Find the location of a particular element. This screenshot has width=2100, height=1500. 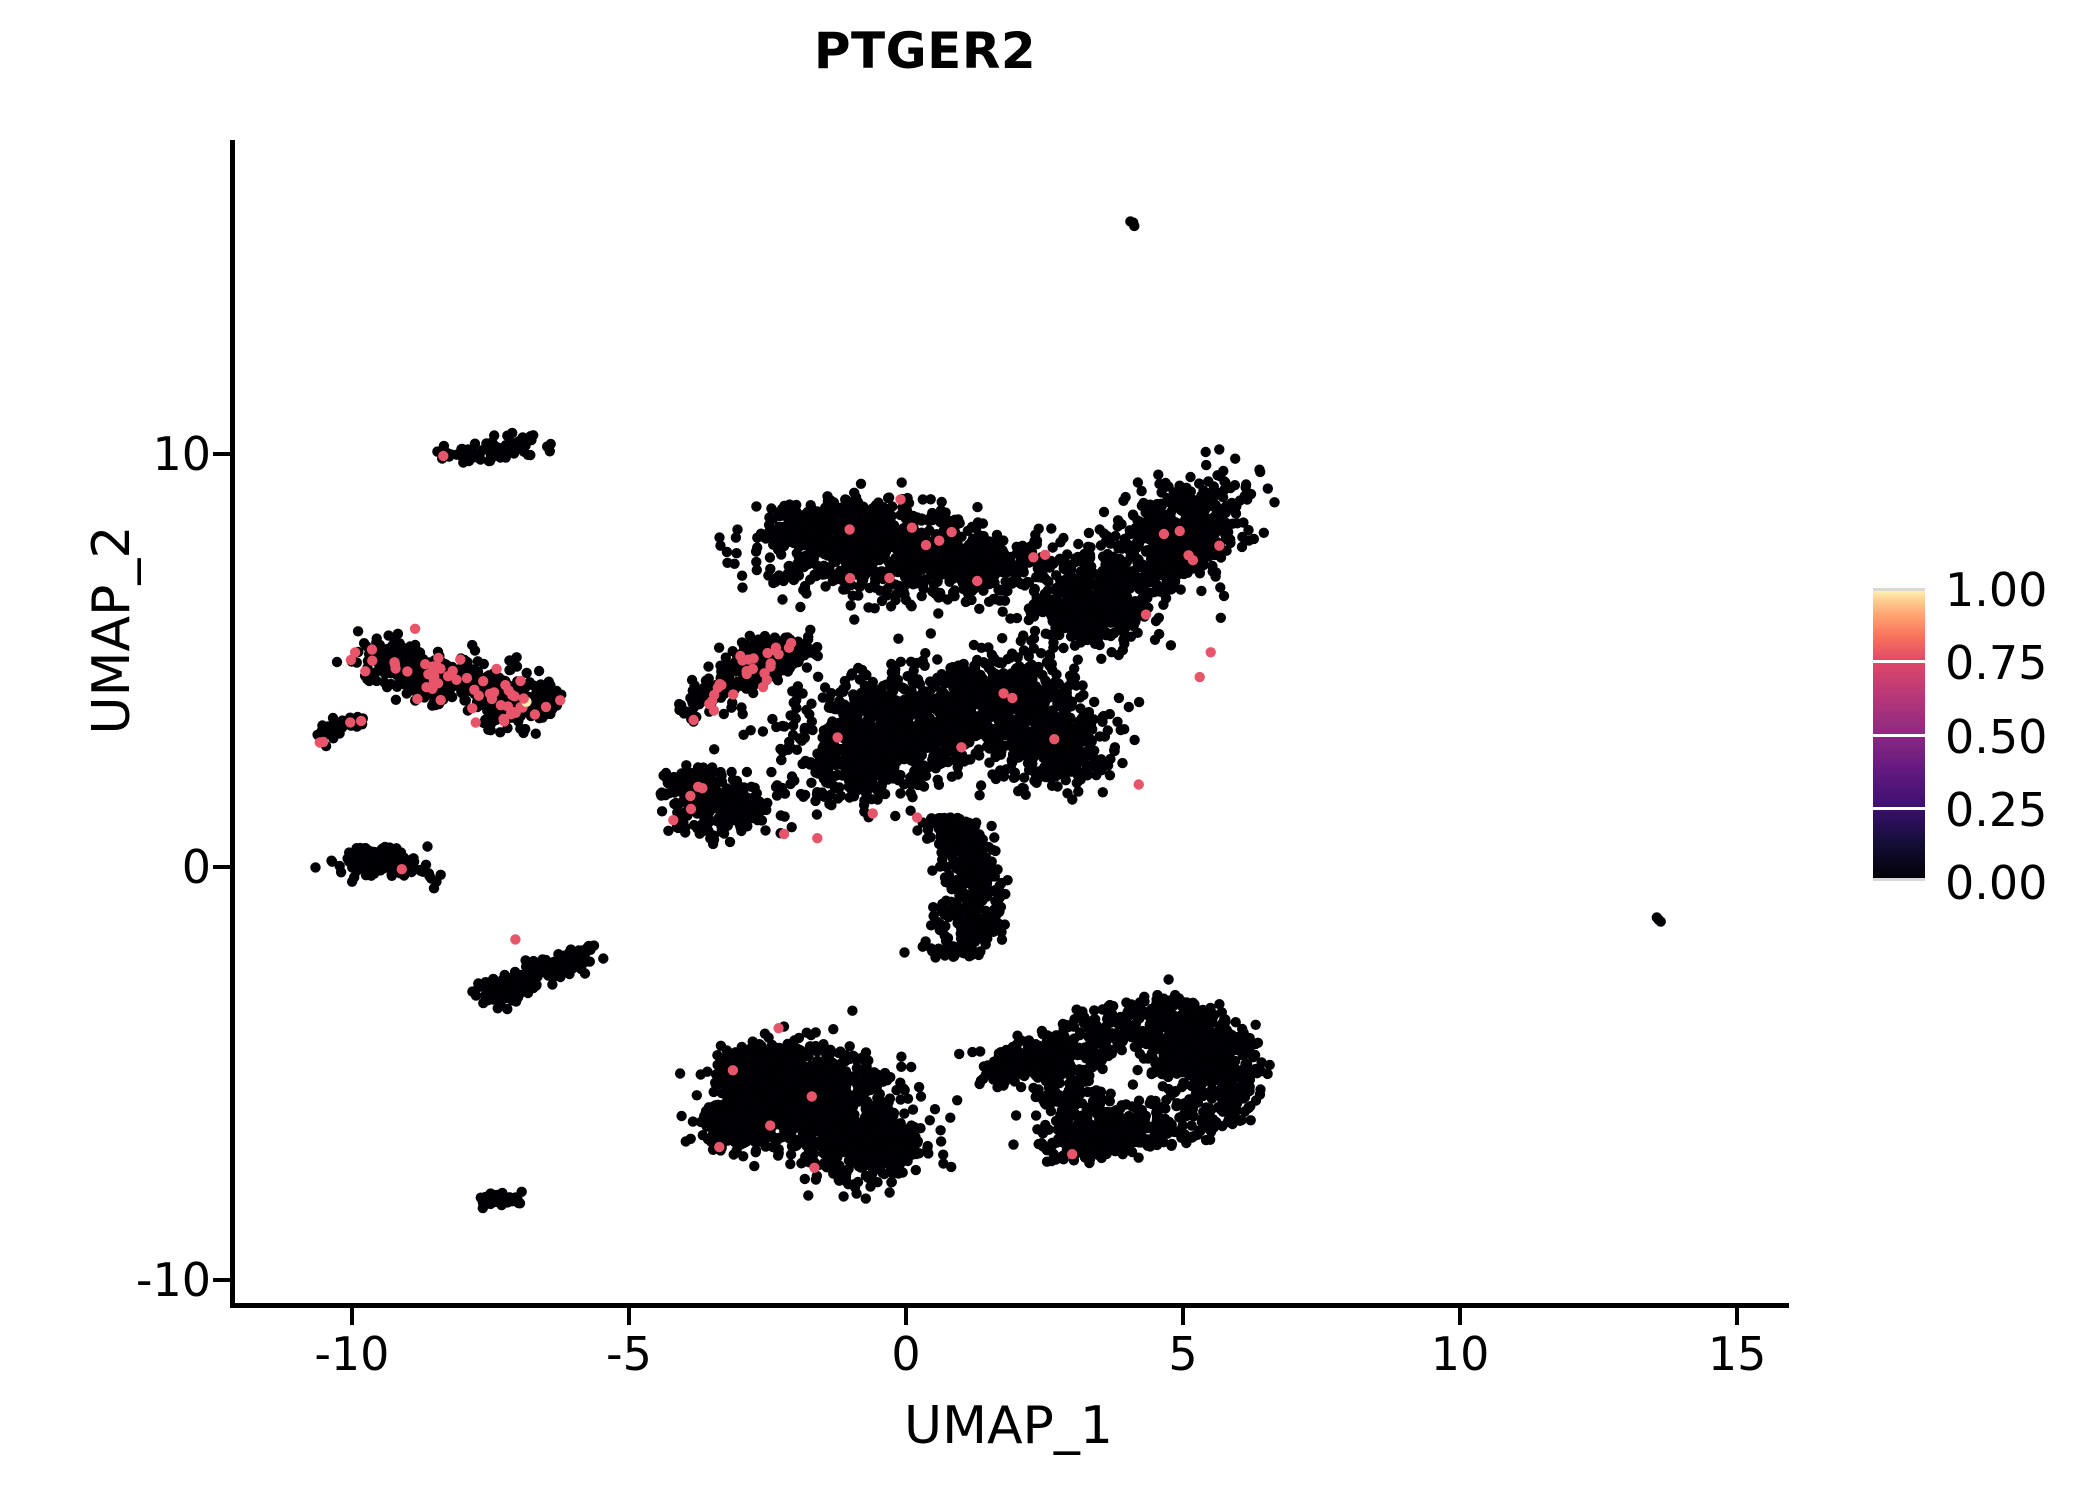

page-title: PTGER2 is located at coordinates (925, 51).